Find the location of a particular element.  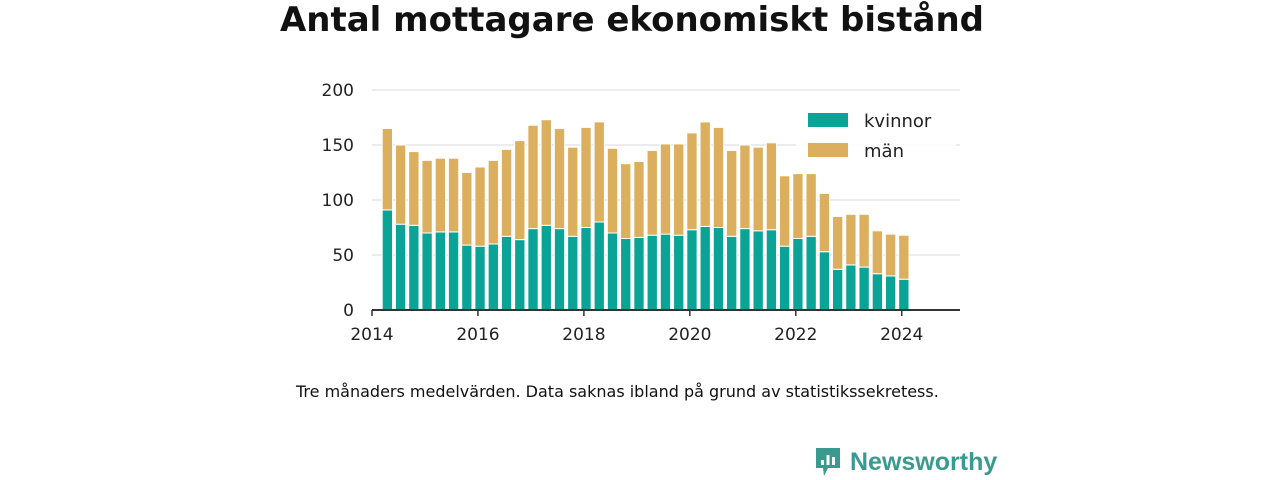

y-tick-label: 0 is located at coordinates (348, 311).